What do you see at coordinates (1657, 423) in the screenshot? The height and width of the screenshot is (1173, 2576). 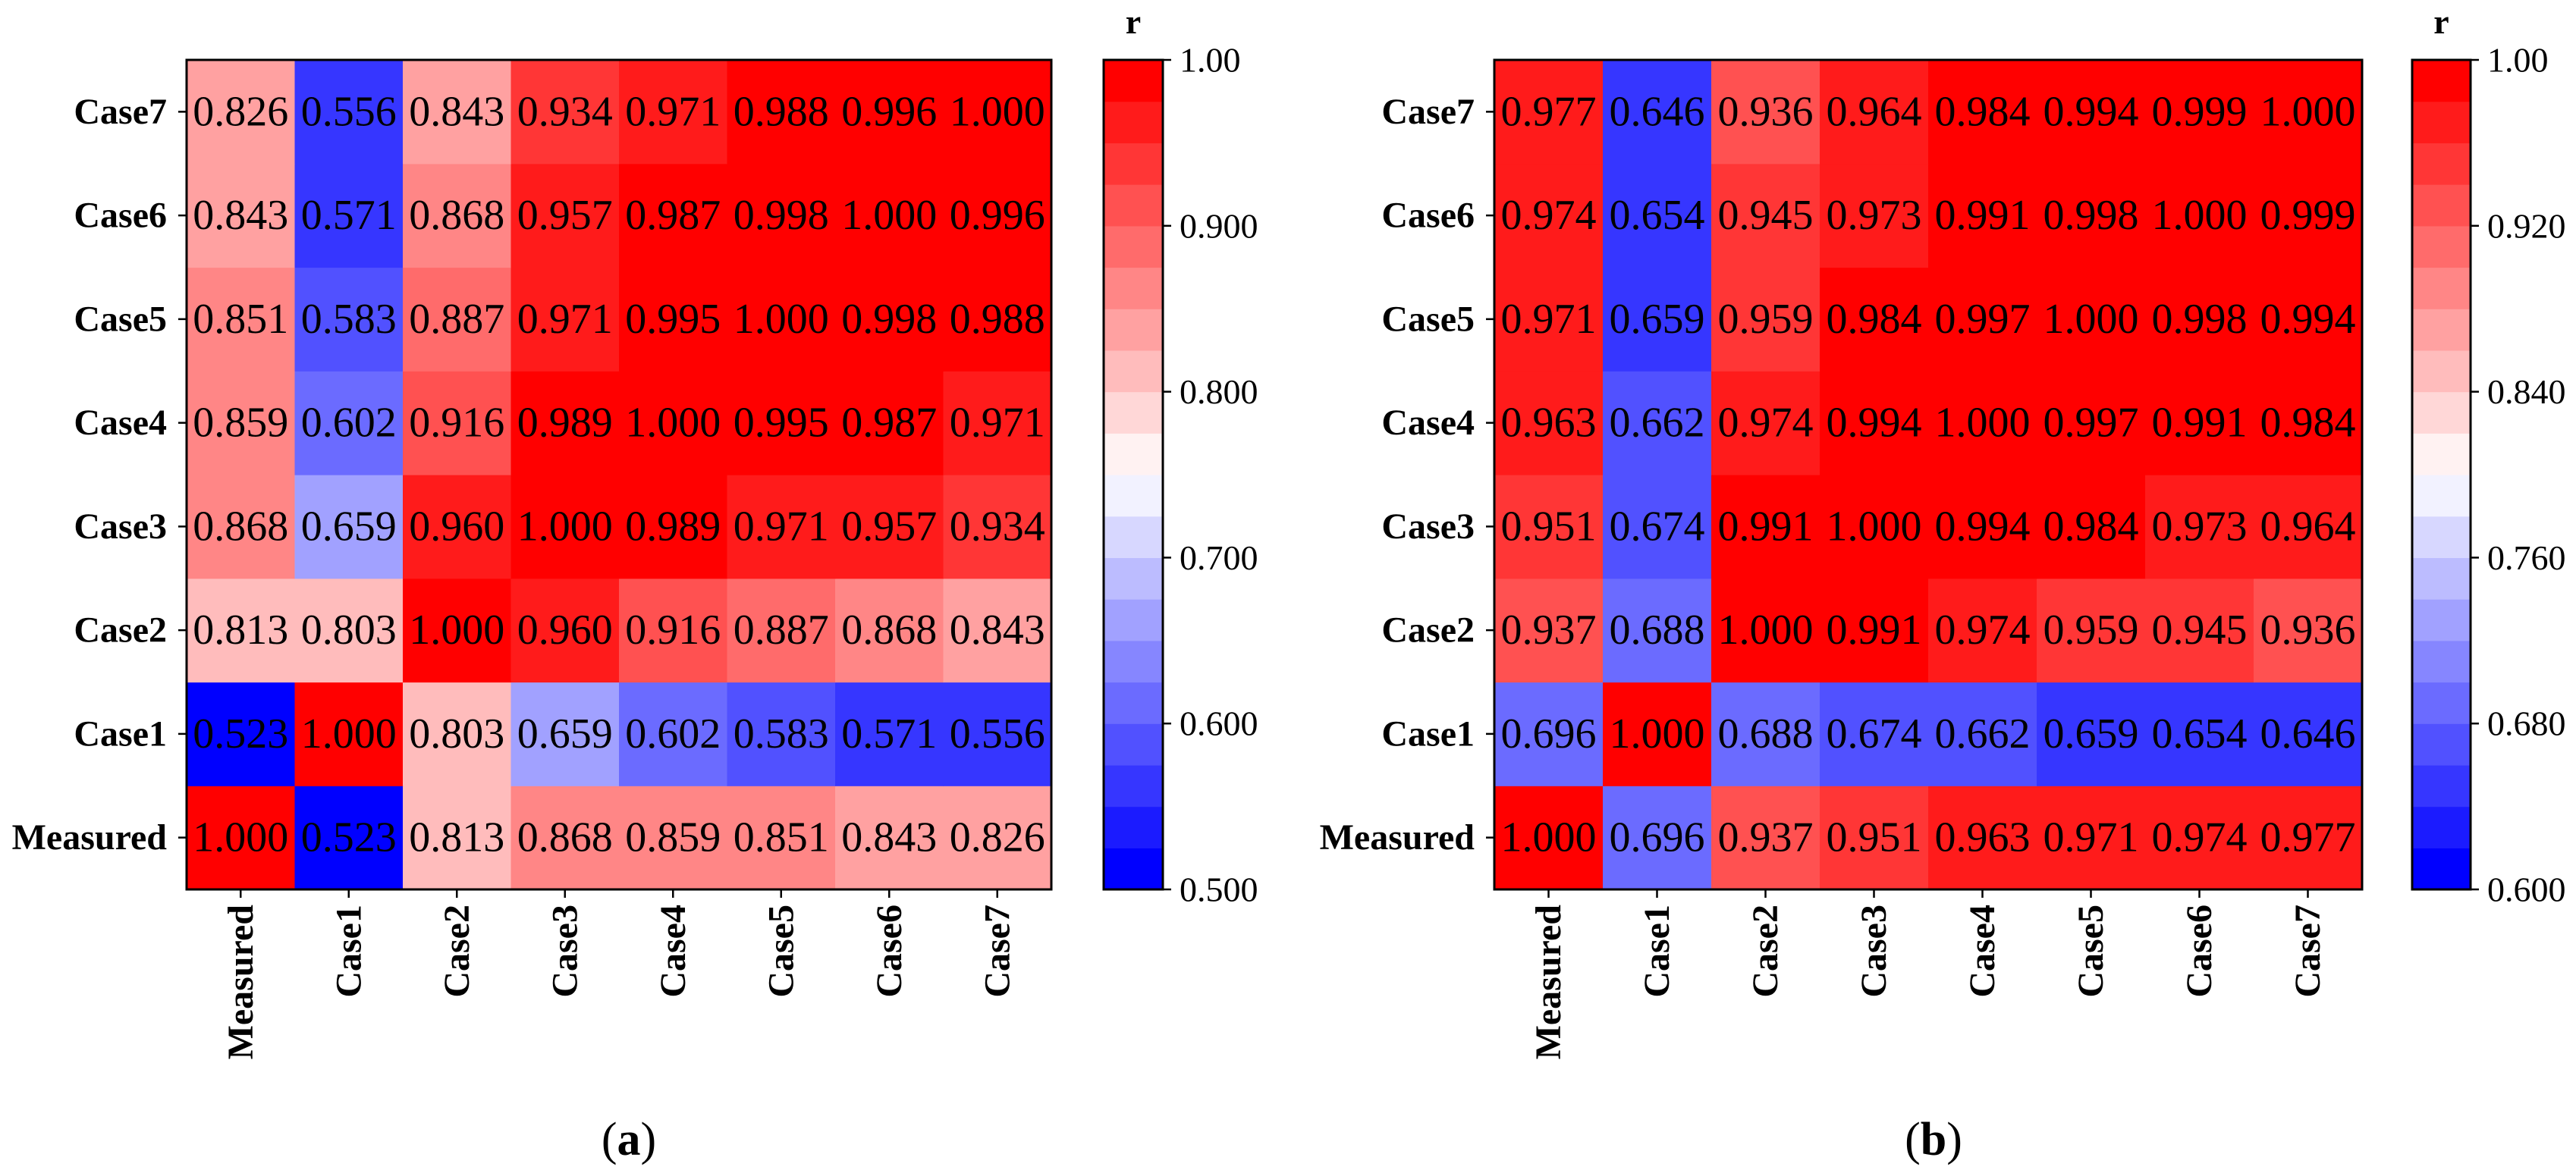 I see `heatmap-cell-value: 0.662` at bounding box center [1657, 423].